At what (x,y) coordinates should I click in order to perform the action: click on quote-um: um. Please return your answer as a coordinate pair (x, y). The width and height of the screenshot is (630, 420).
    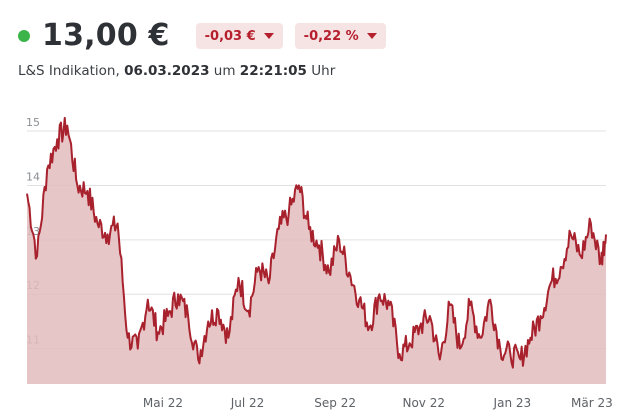
    Looking at the image, I should click on (224, 71).